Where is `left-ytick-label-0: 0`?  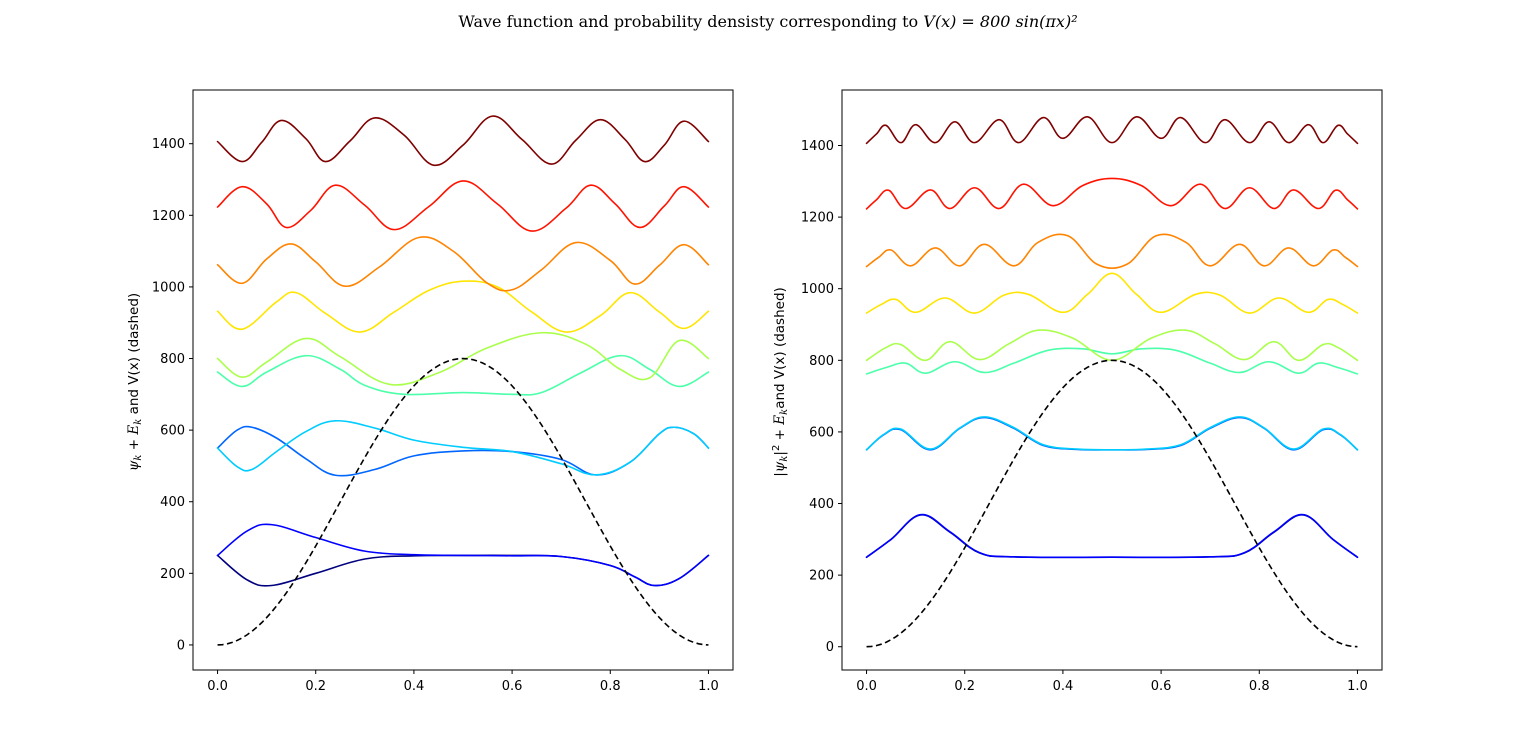 left-ytick-label-0: 0 is located at coordinates (181, 645).